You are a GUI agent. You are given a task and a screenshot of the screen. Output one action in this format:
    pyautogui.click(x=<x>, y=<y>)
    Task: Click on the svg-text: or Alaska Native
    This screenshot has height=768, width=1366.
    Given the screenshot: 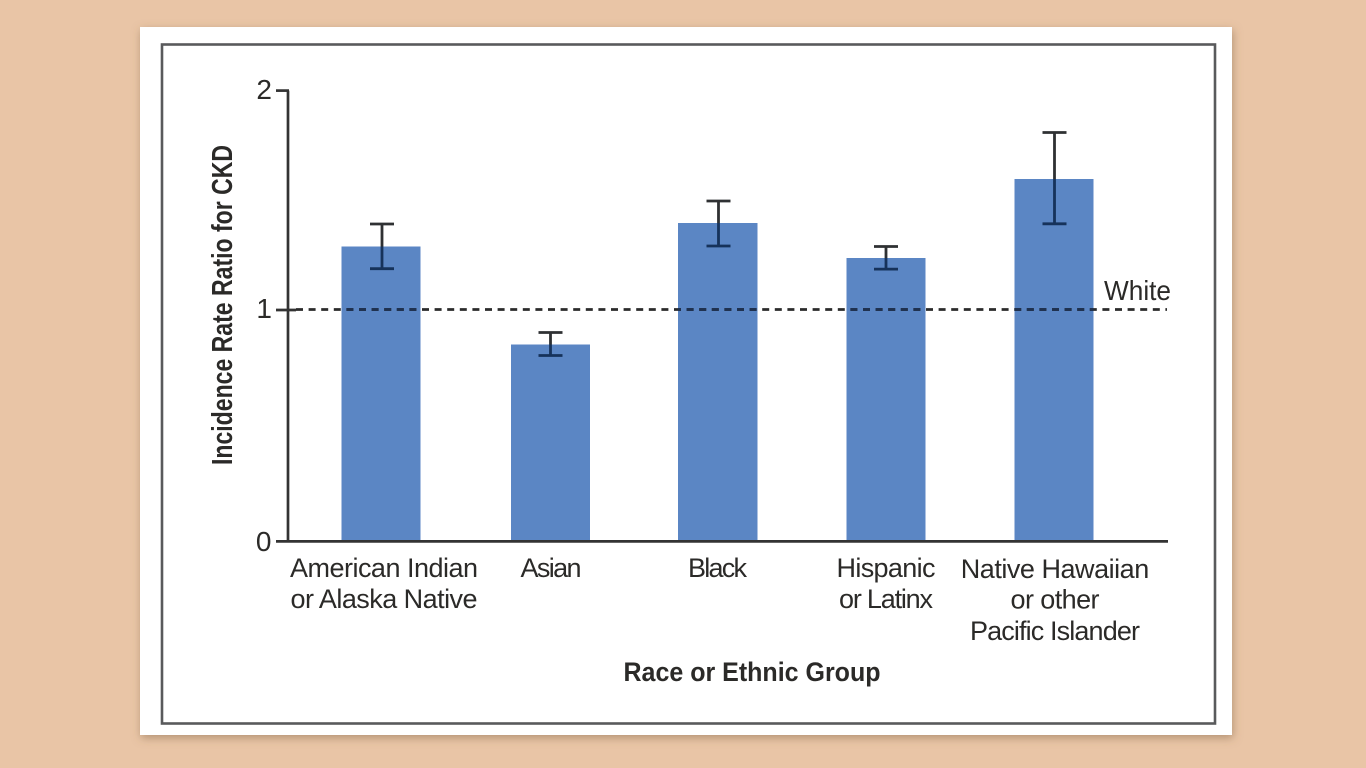 What is the action you would take?
    pyautogui.click(x=384, y=599)
    